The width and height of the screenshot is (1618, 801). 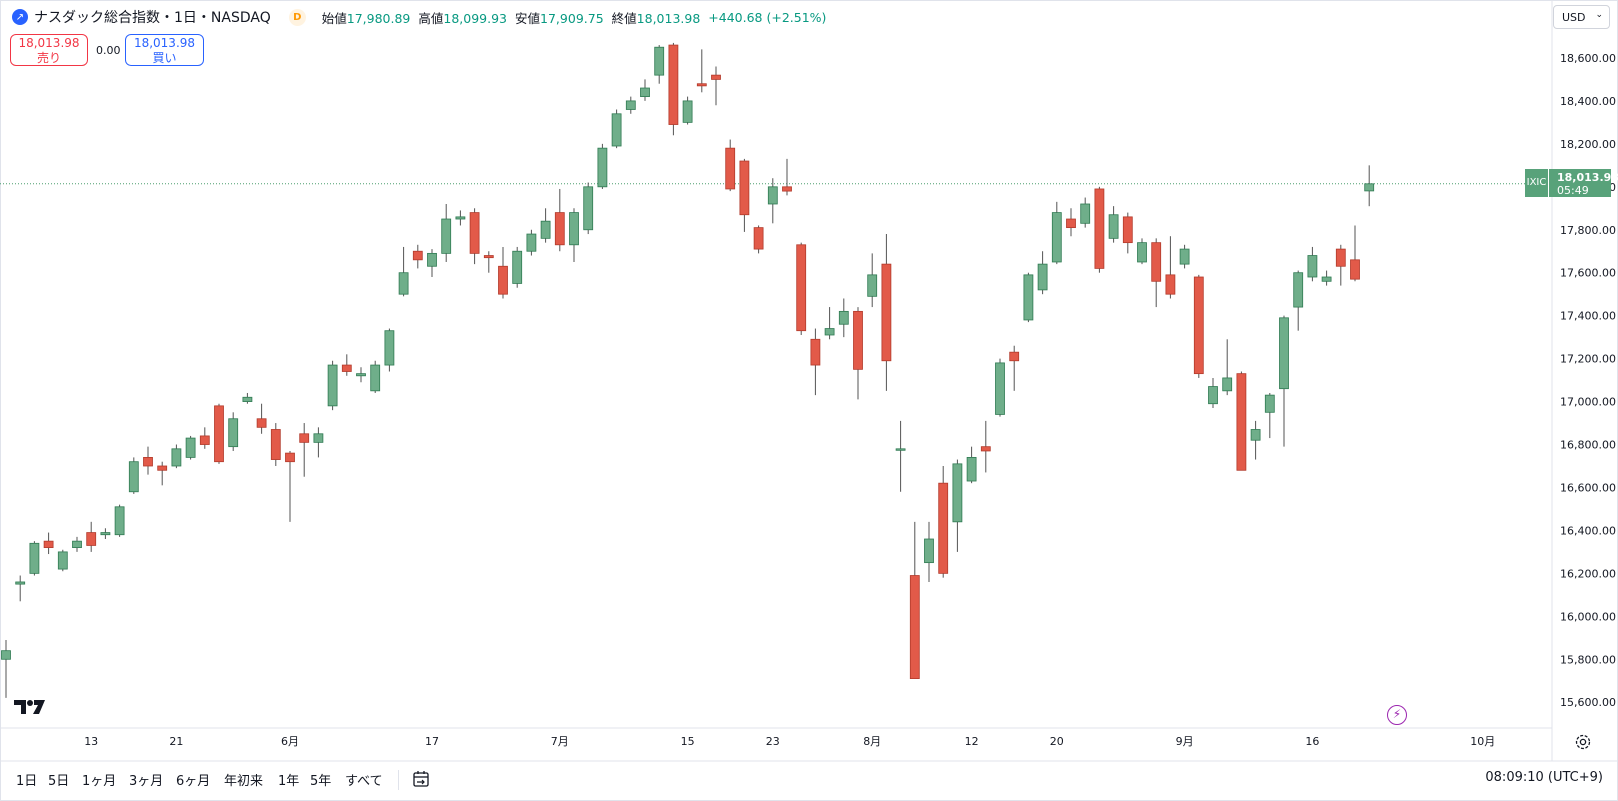 What do you see at coordinates (20, 17) in the screenshot?
I see `symbol-logo-icon: ↗` at bounding box center [20, 17].